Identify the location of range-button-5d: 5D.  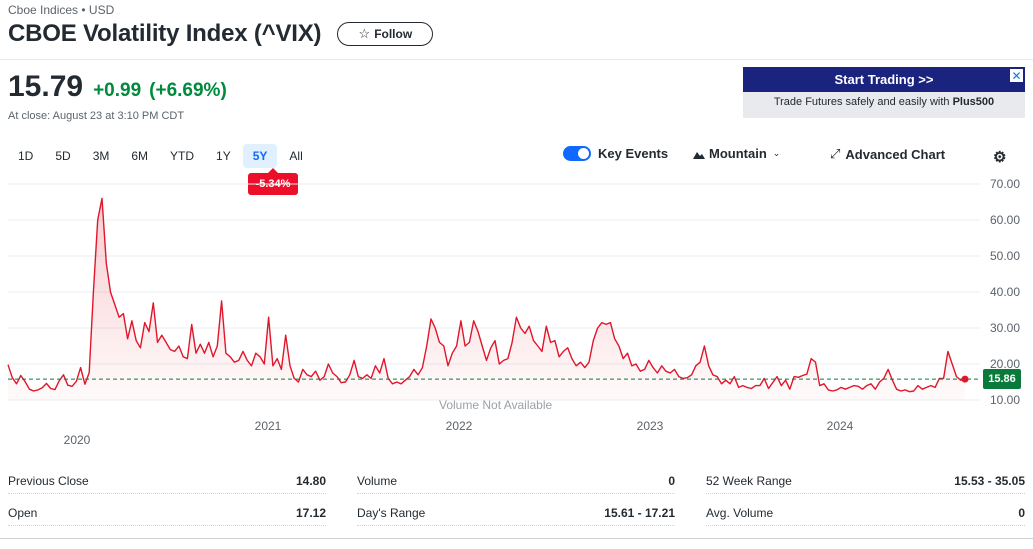
(63, 156).